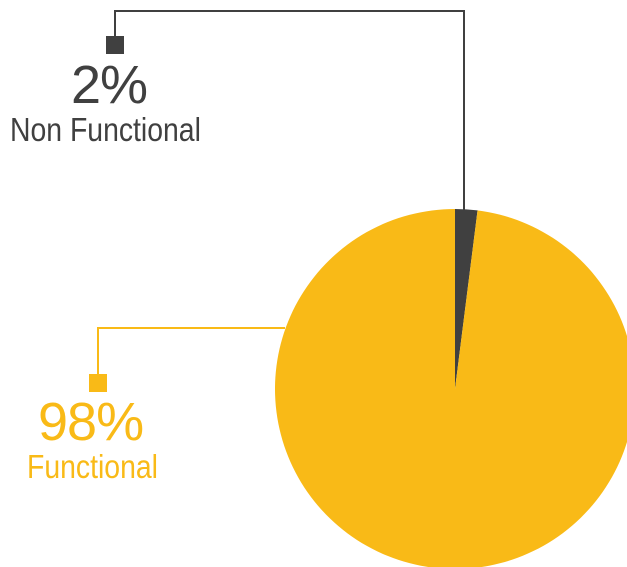 Image resolution: width=627 pixels, height=567 pixels. What do you see at coordinates (466, 299) in the screenshot?
I see `pie-slice-non-functional` at bounding box center [466, 299].